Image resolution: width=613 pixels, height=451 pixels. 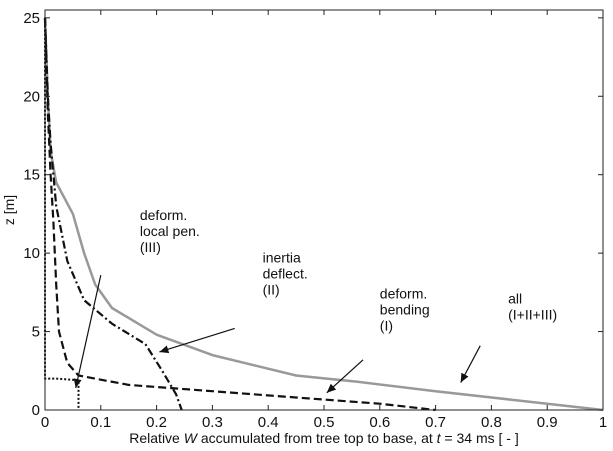 I want to click on annotation-bending: deform. bending (I), so click(x=405, y=310).